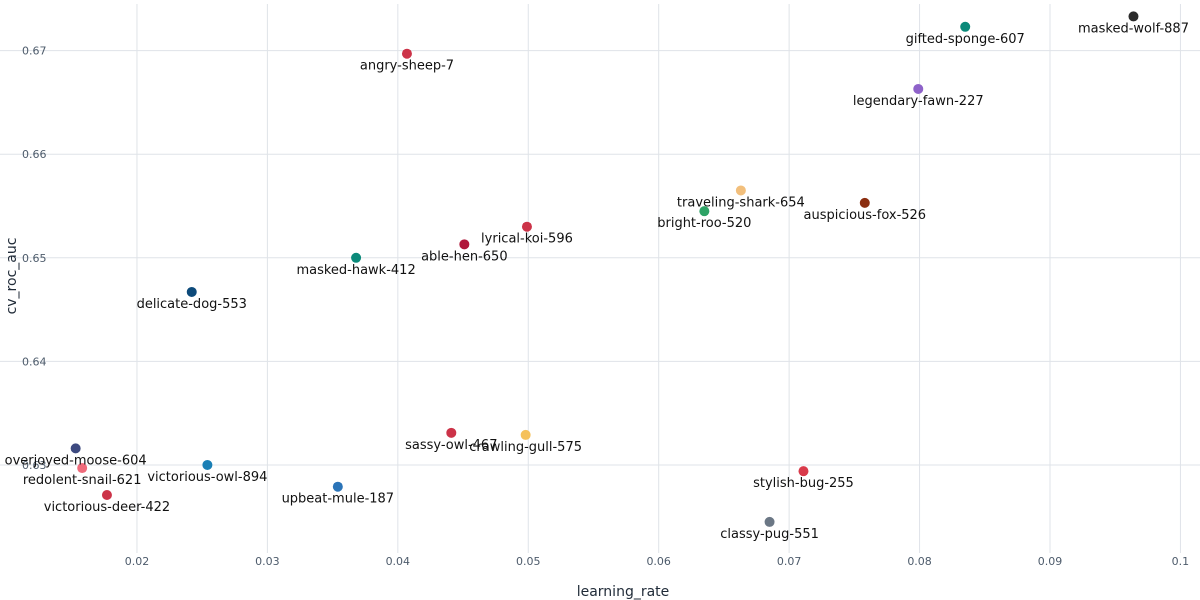 This screenshot has height=600, width=1200. What do you see at coordinates (82, 480) in the screenshot?
I see `point-label: redolent-snail-621` at bounding box center [82, 480].